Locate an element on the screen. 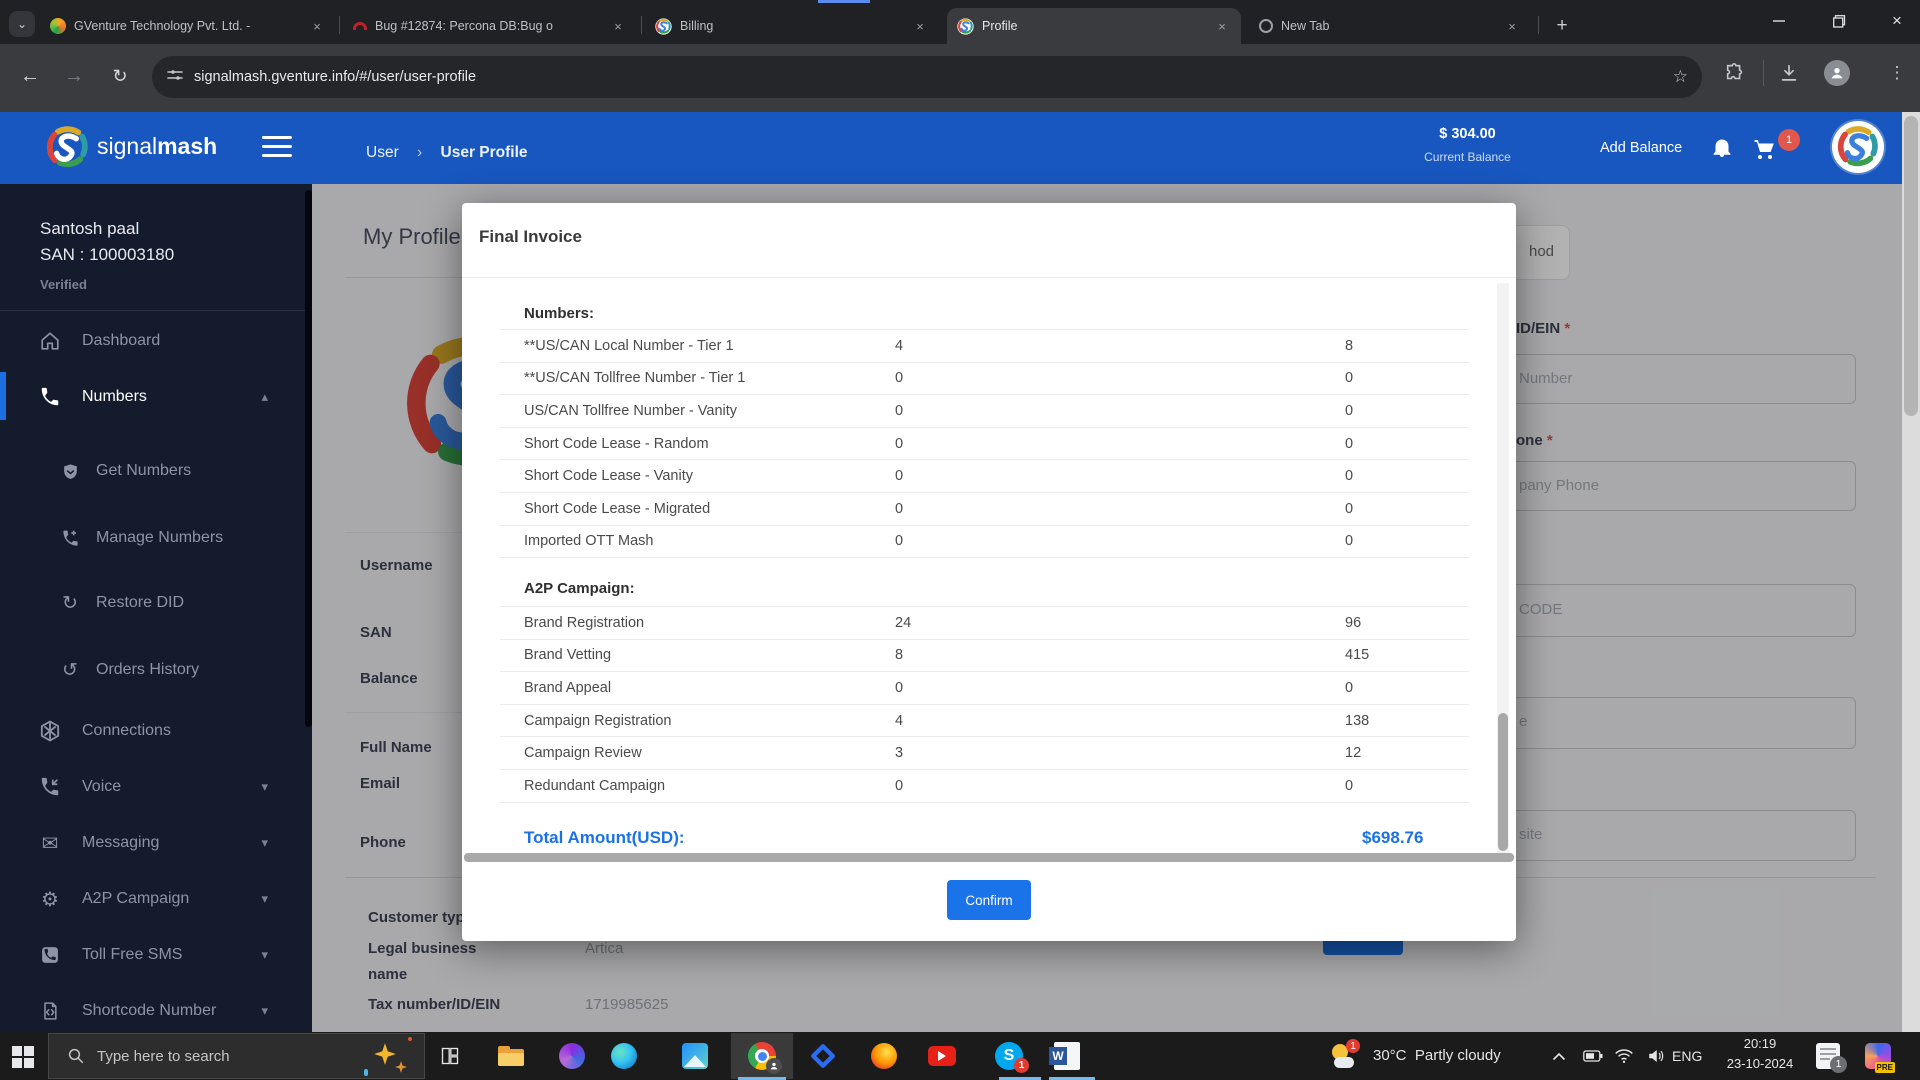  badge-check-icon is located at coordinates (70, 471).